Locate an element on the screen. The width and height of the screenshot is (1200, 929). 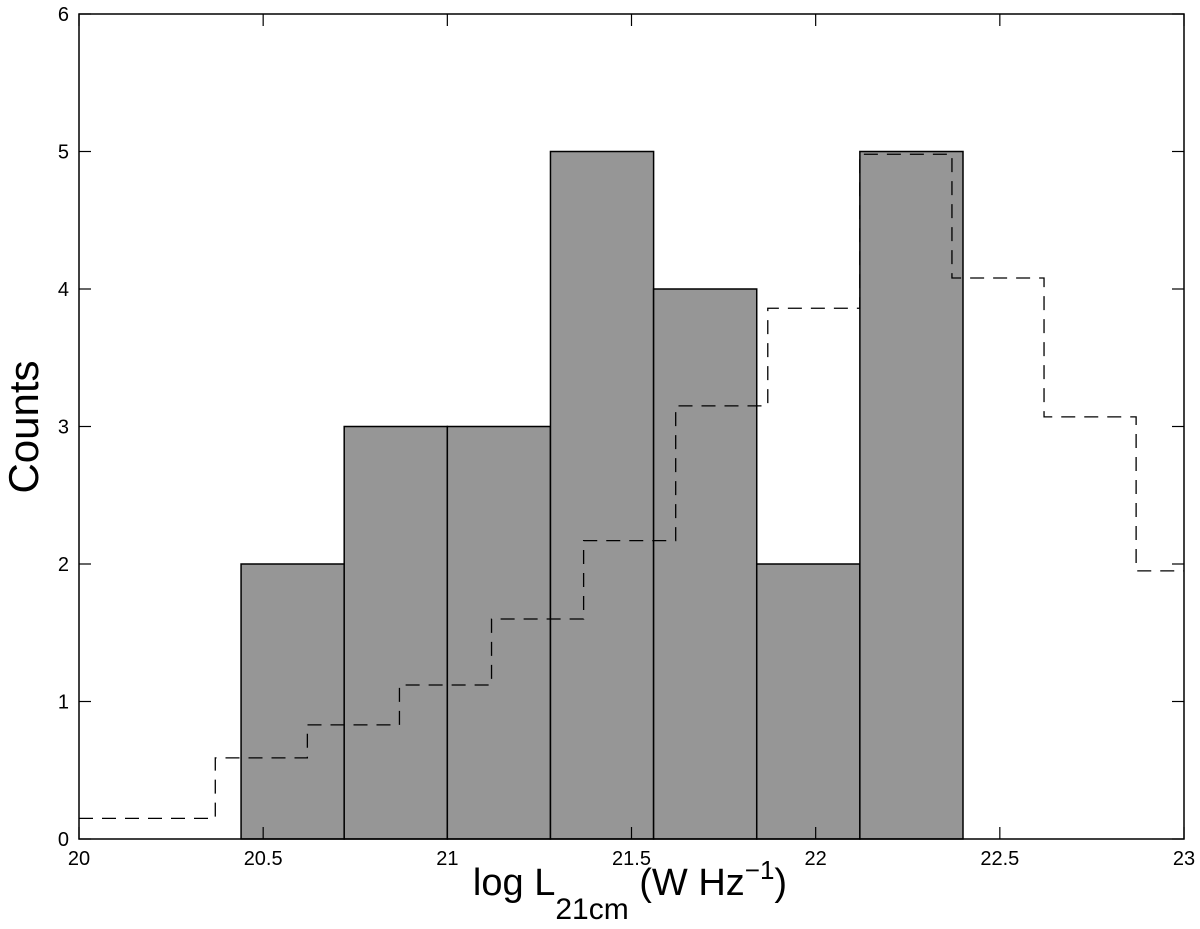
x-axis-title: log L21cm (W Hz−1) is located at coordinates (630, 890).